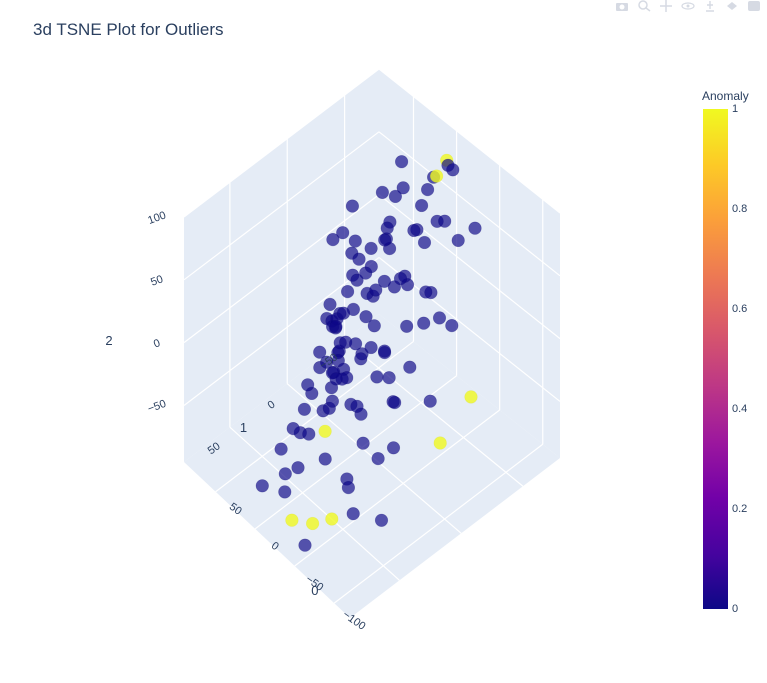  Describe the element at coordinates (735, 609) in the screenshot. I see `colorbar-tick-label: 0` at that location.